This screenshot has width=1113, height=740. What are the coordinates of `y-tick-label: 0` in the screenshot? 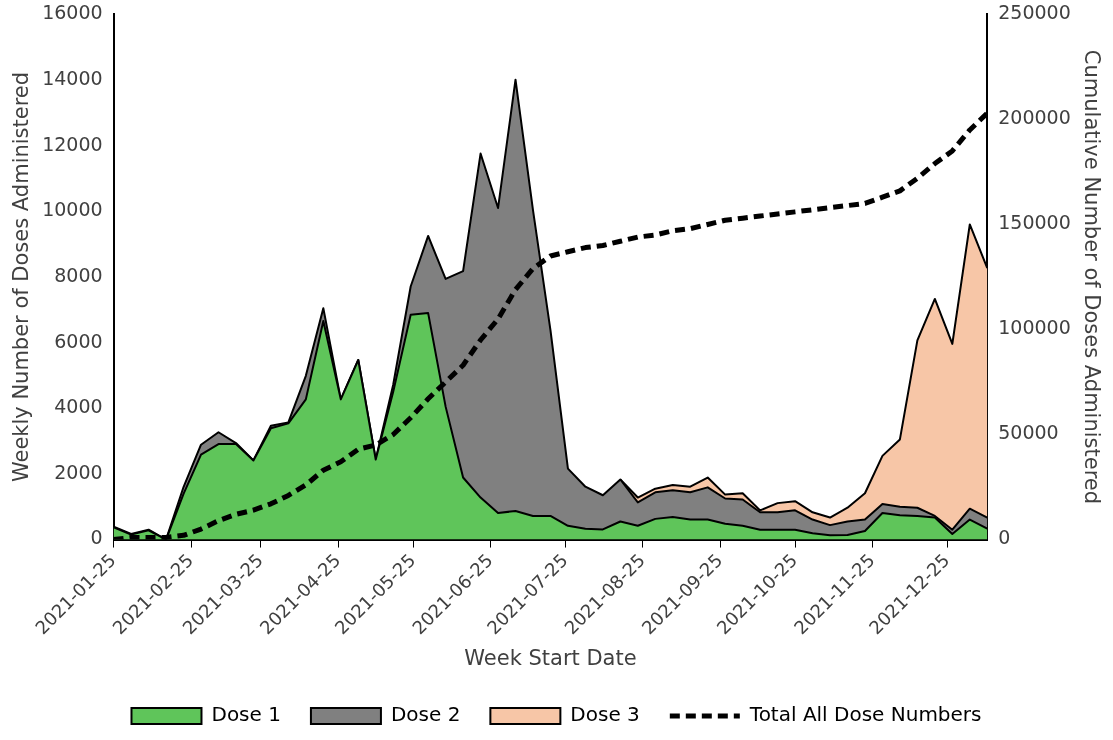 It's located at (96, 537).